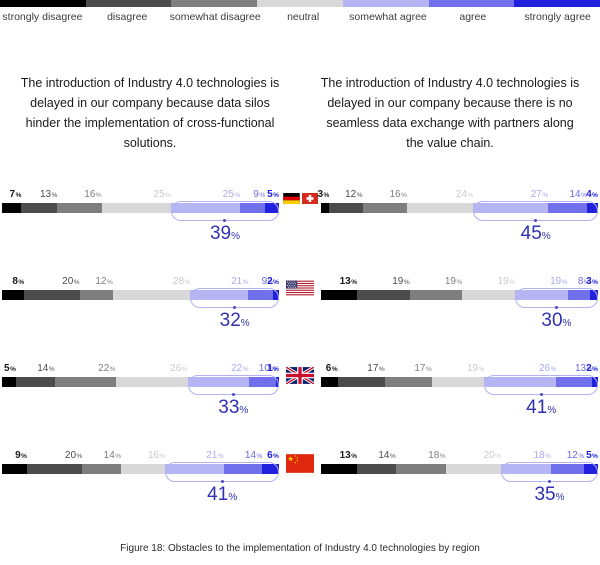  I want to click on segment-value-label: 2%, so click(592, 368).